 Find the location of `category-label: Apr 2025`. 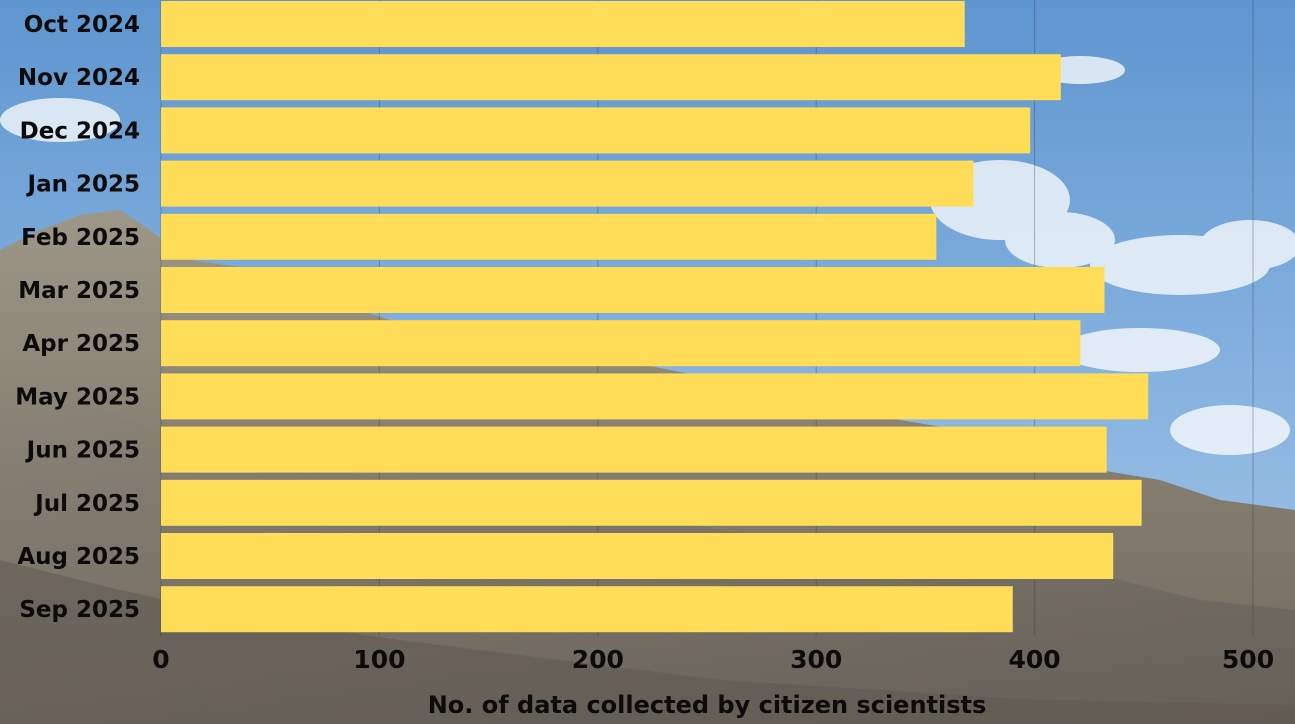

category-label: Apr 2025 is located at coordinates (81, 344).